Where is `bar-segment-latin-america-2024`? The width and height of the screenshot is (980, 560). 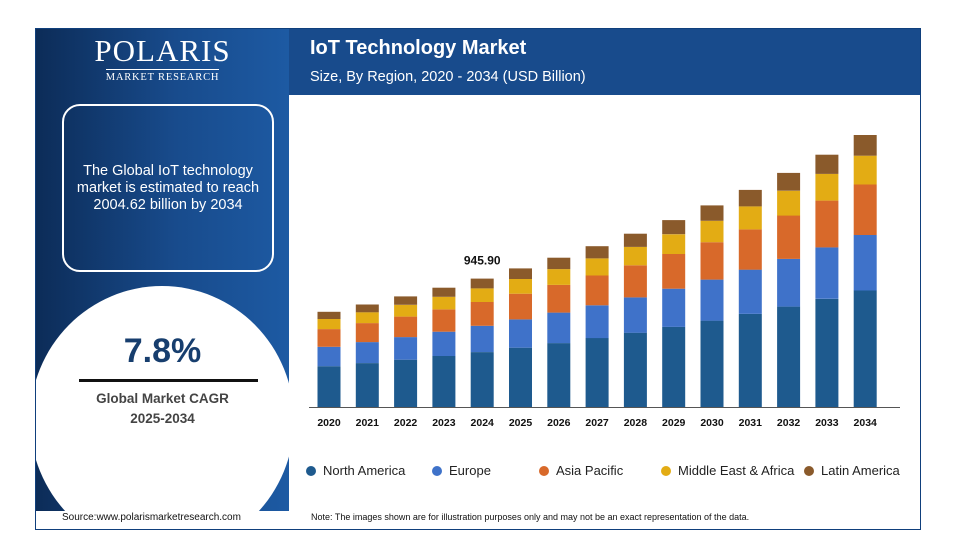
bar-segment-latin-america-2024 is located at coordinates (482, 283).